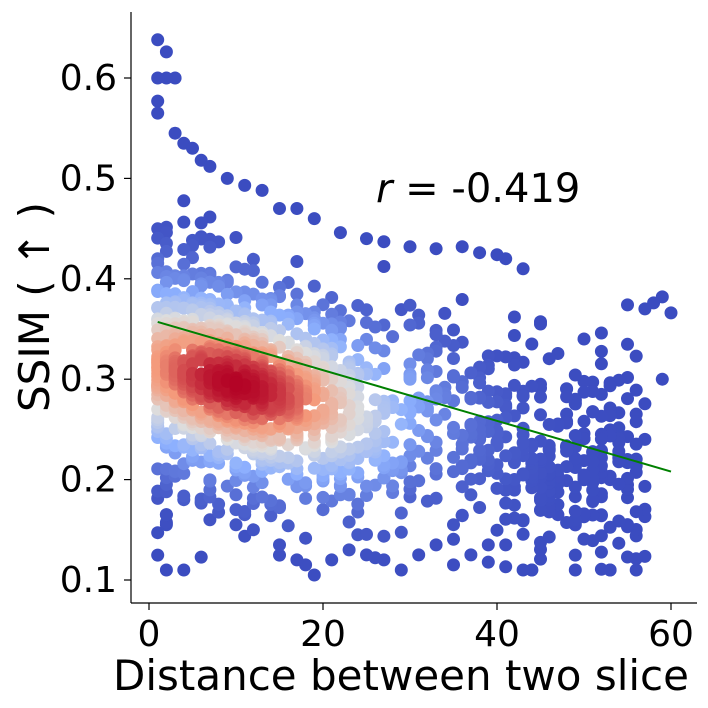  I want to click on x-tick-label: 20, so click(323, 634).